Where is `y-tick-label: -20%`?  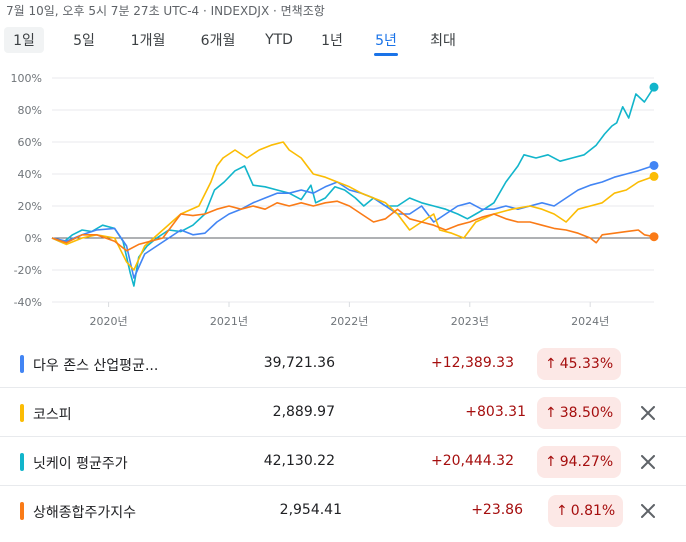
y-tick-label: -20% is located at coordinates (28, 270).